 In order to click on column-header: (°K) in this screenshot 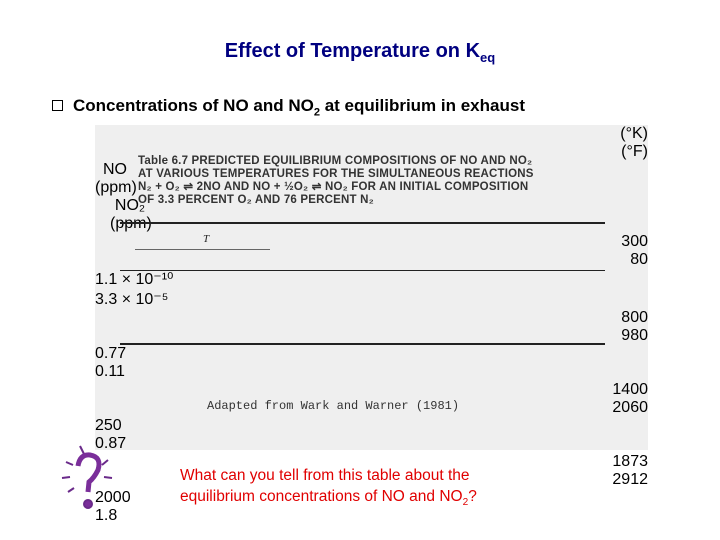, I will do `click(634, 133)`.